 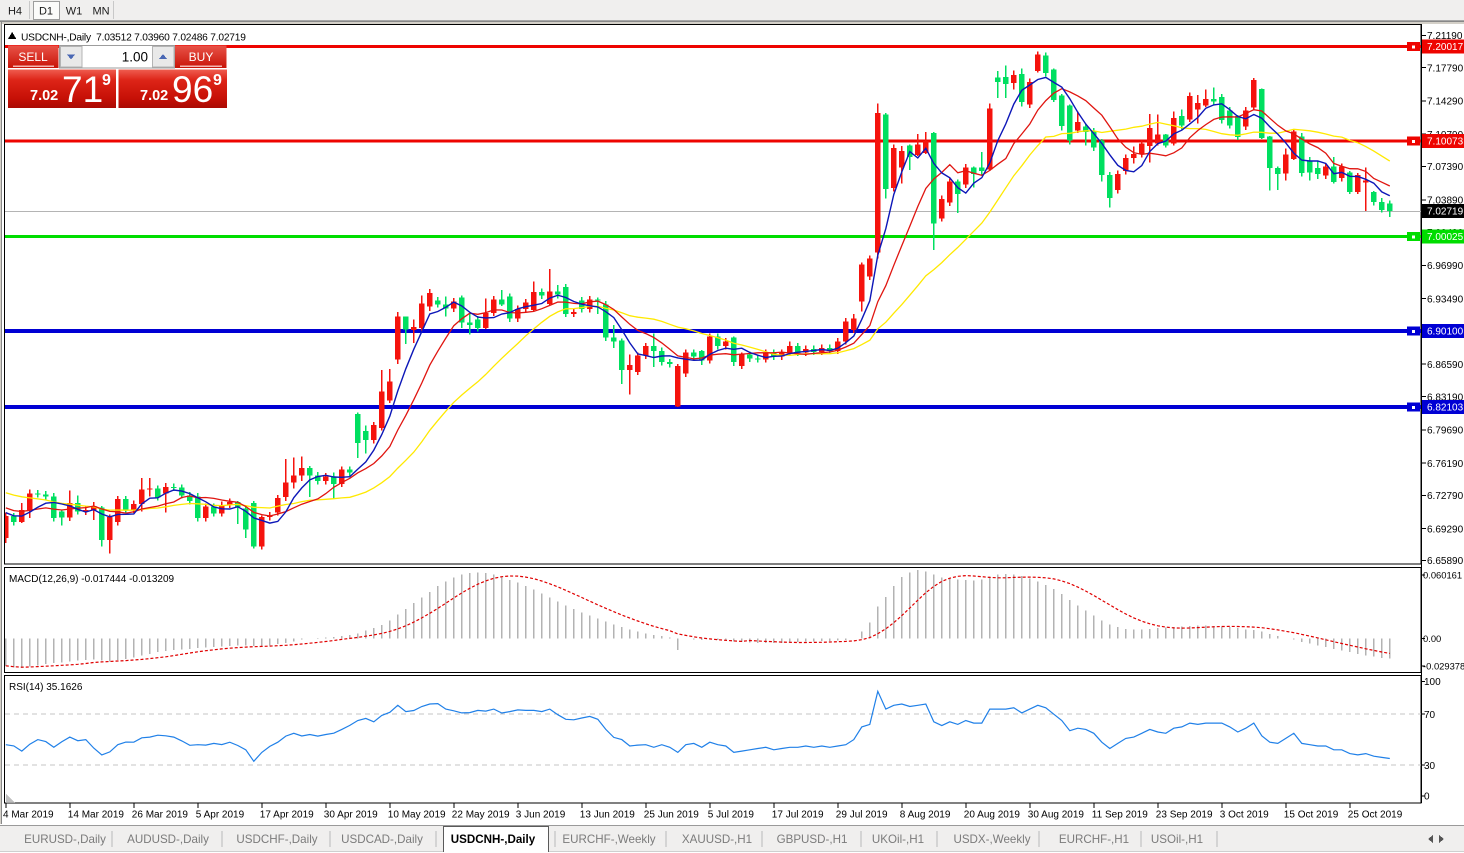 What do you see at coordinates (1427, 797) in the screenshot?
I see `svg-text: 0` at bounding box center [1427, 797].